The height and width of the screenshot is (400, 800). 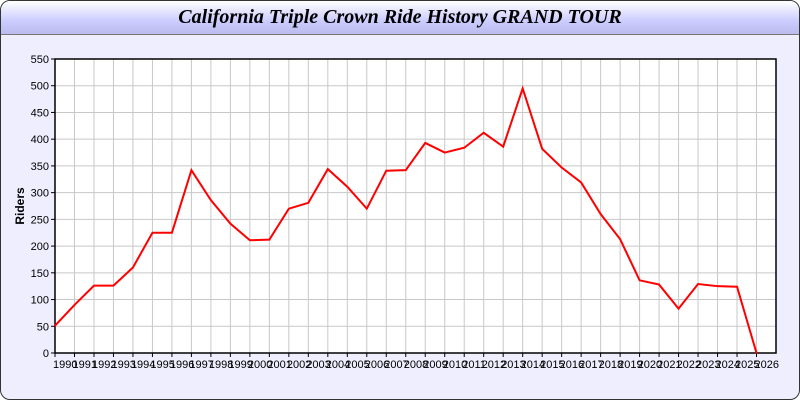 What do you see at coordinates (40, 87) in the screenshot?
I see `y-tick-label: 500` at bounding box center [40, 87].